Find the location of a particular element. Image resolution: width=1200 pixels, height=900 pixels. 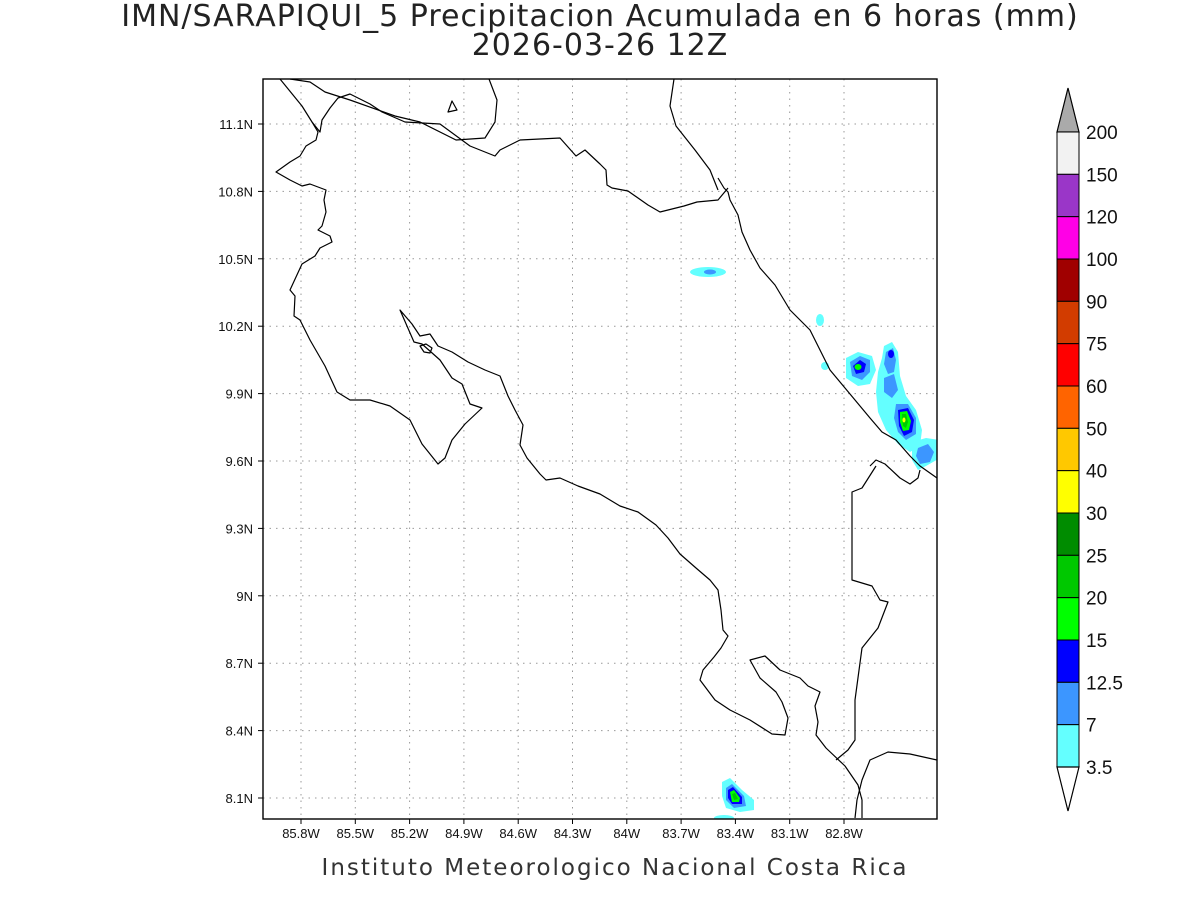

colorbar-label: 60 is located at coordinates (1096, 387).